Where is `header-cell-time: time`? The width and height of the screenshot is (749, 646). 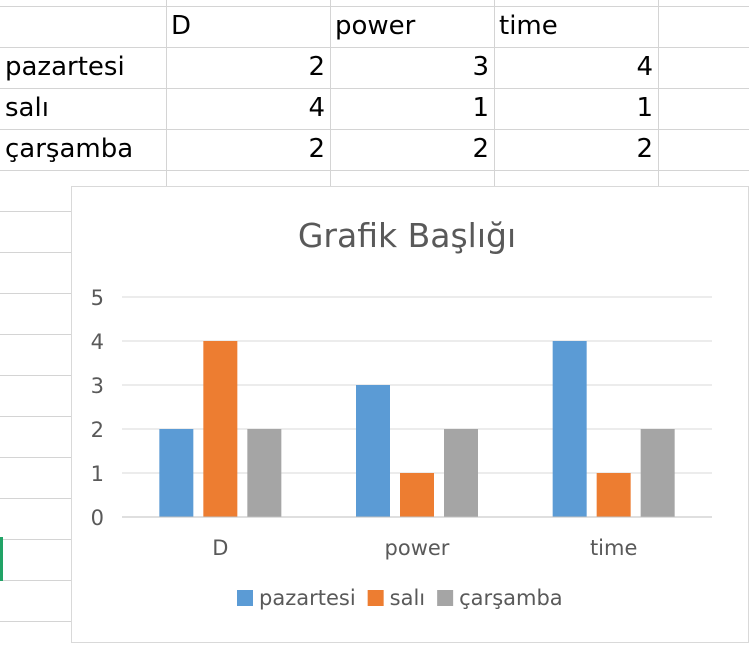 header-cell-time: time is located at coordinates (528, 26).